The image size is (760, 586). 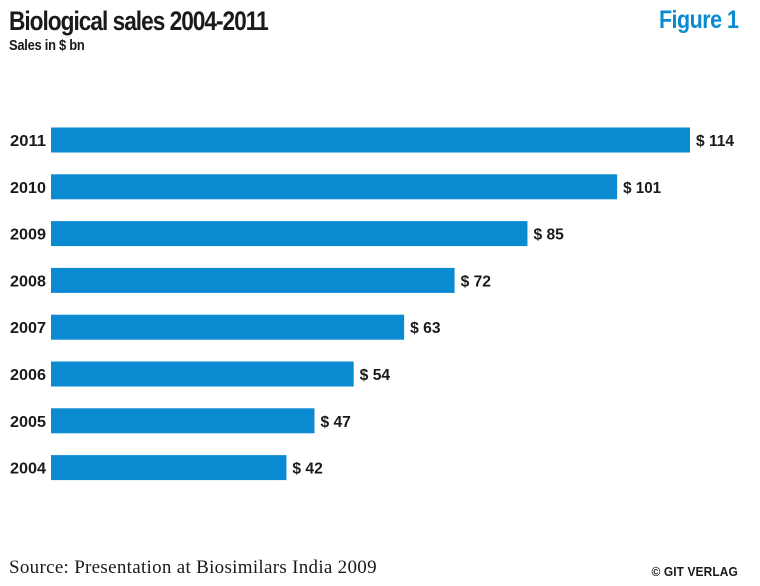 I want to click on value-label-2004: $ 42, so click(x=307, y=469).